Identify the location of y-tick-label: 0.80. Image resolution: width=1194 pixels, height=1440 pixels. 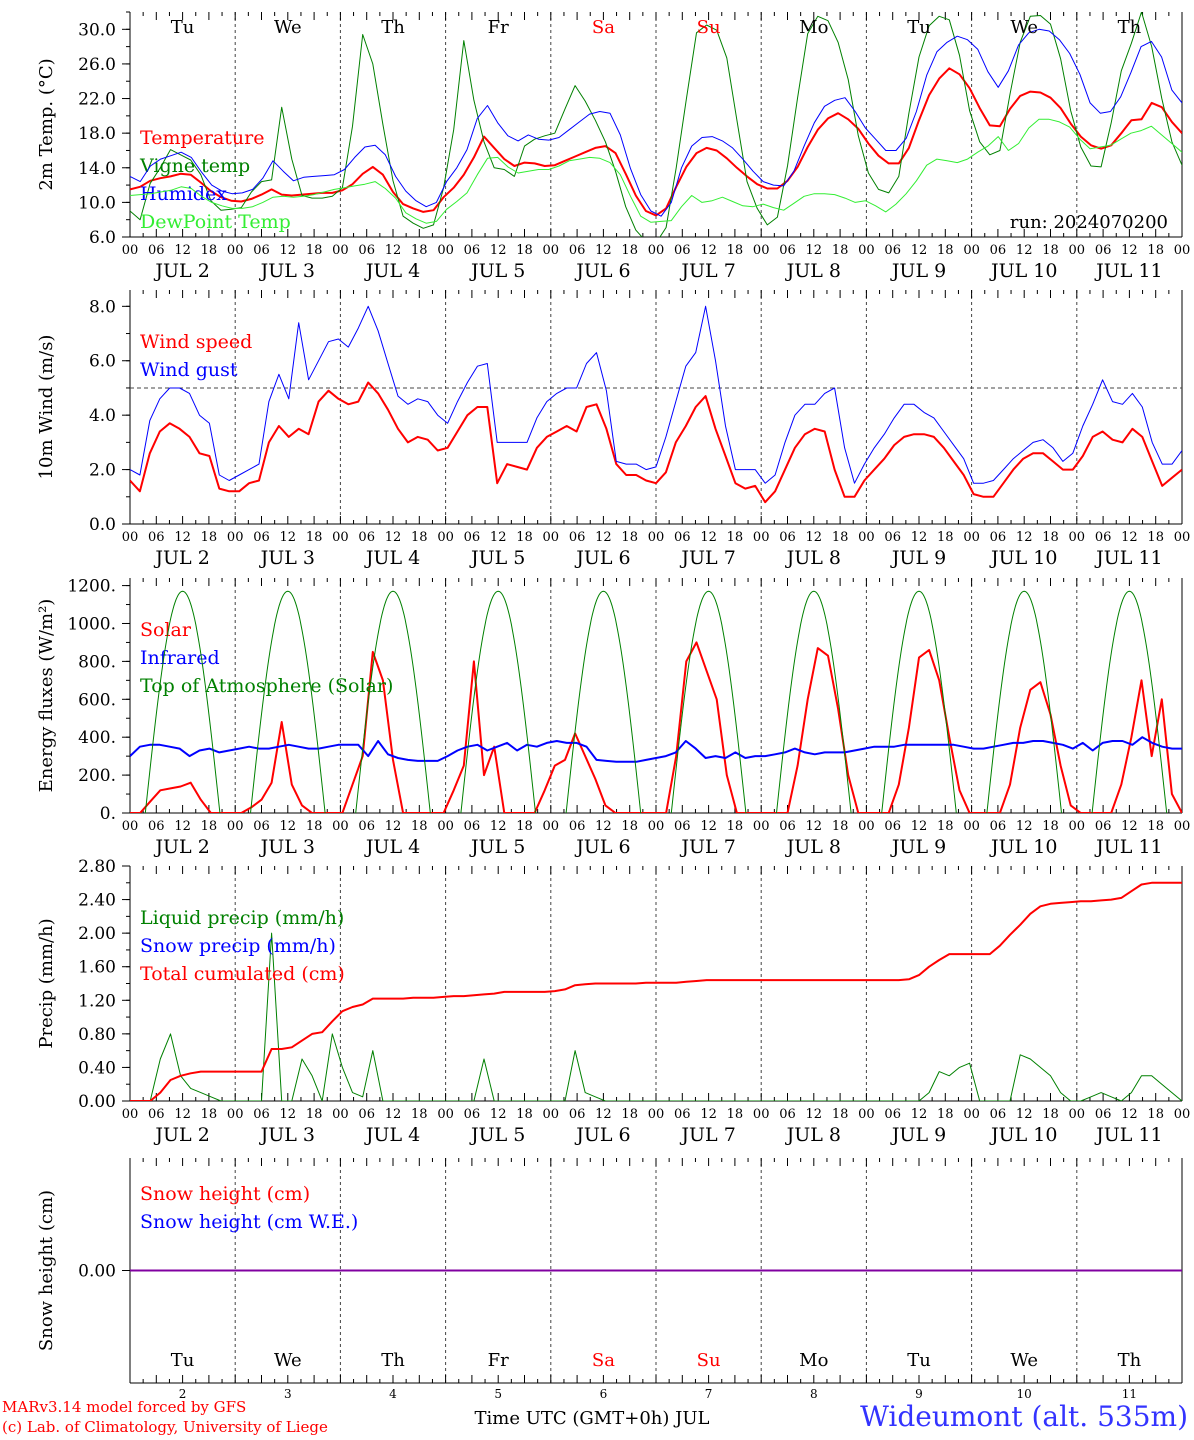
(97, 1035).